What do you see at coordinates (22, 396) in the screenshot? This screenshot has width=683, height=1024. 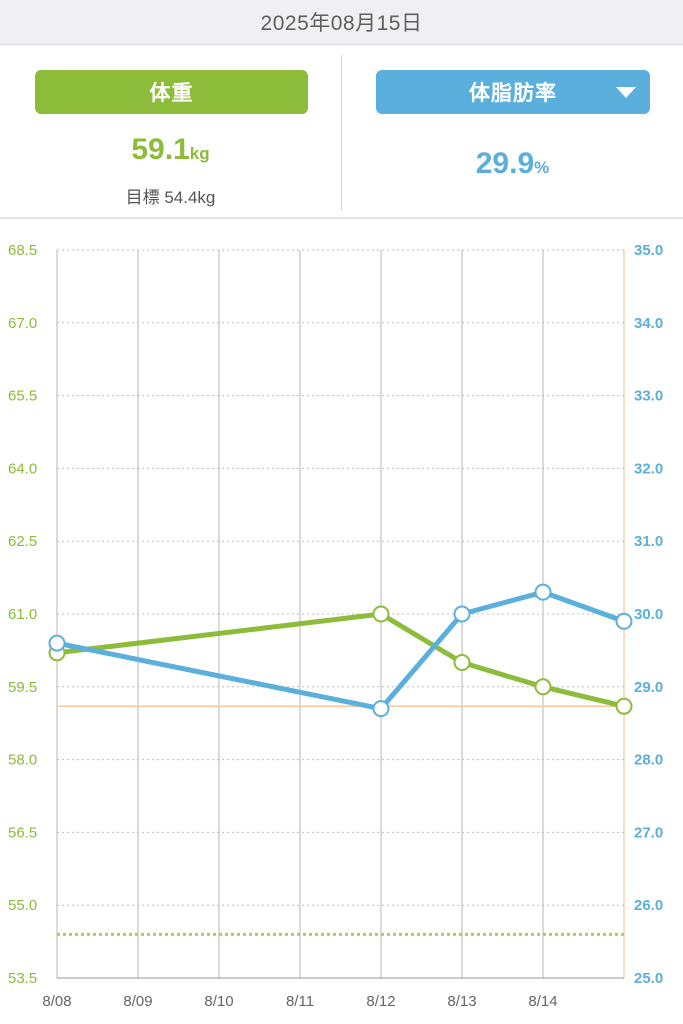 I see `y-left-tick-label: 65.5` at bounding box center [22, 396].